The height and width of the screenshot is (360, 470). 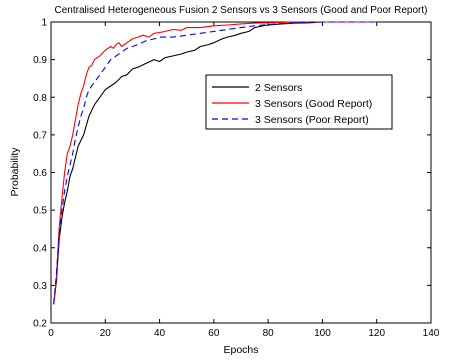 I want to click on legend-box, so click(x=299, y=102).